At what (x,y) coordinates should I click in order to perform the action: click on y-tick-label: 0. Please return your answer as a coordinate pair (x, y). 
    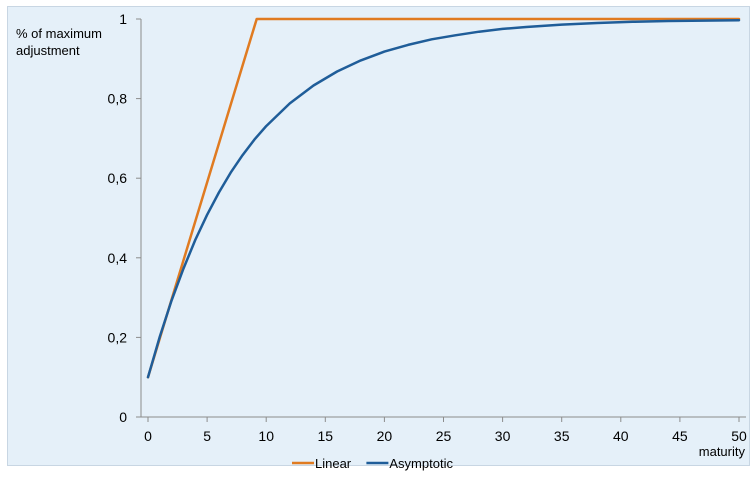
    Looking at the image, I should click on (123, 417).